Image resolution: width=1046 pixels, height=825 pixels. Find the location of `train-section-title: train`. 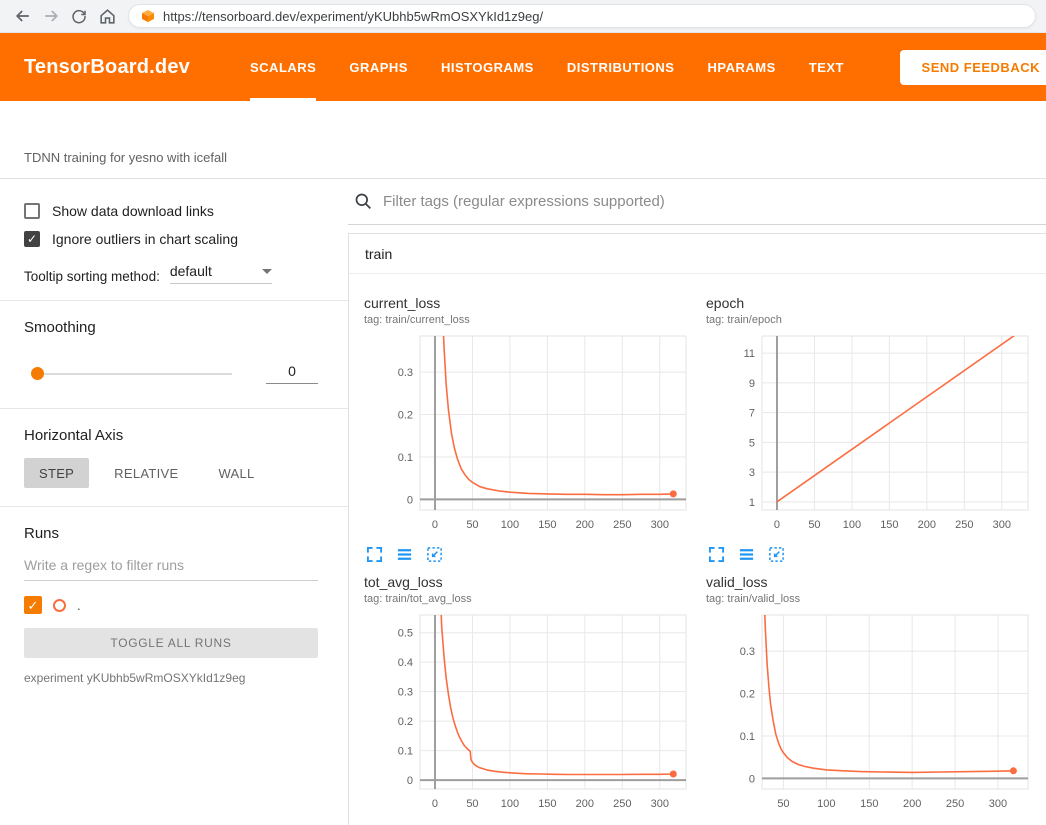

train-section-title: train is located at coordinates (379, 253).